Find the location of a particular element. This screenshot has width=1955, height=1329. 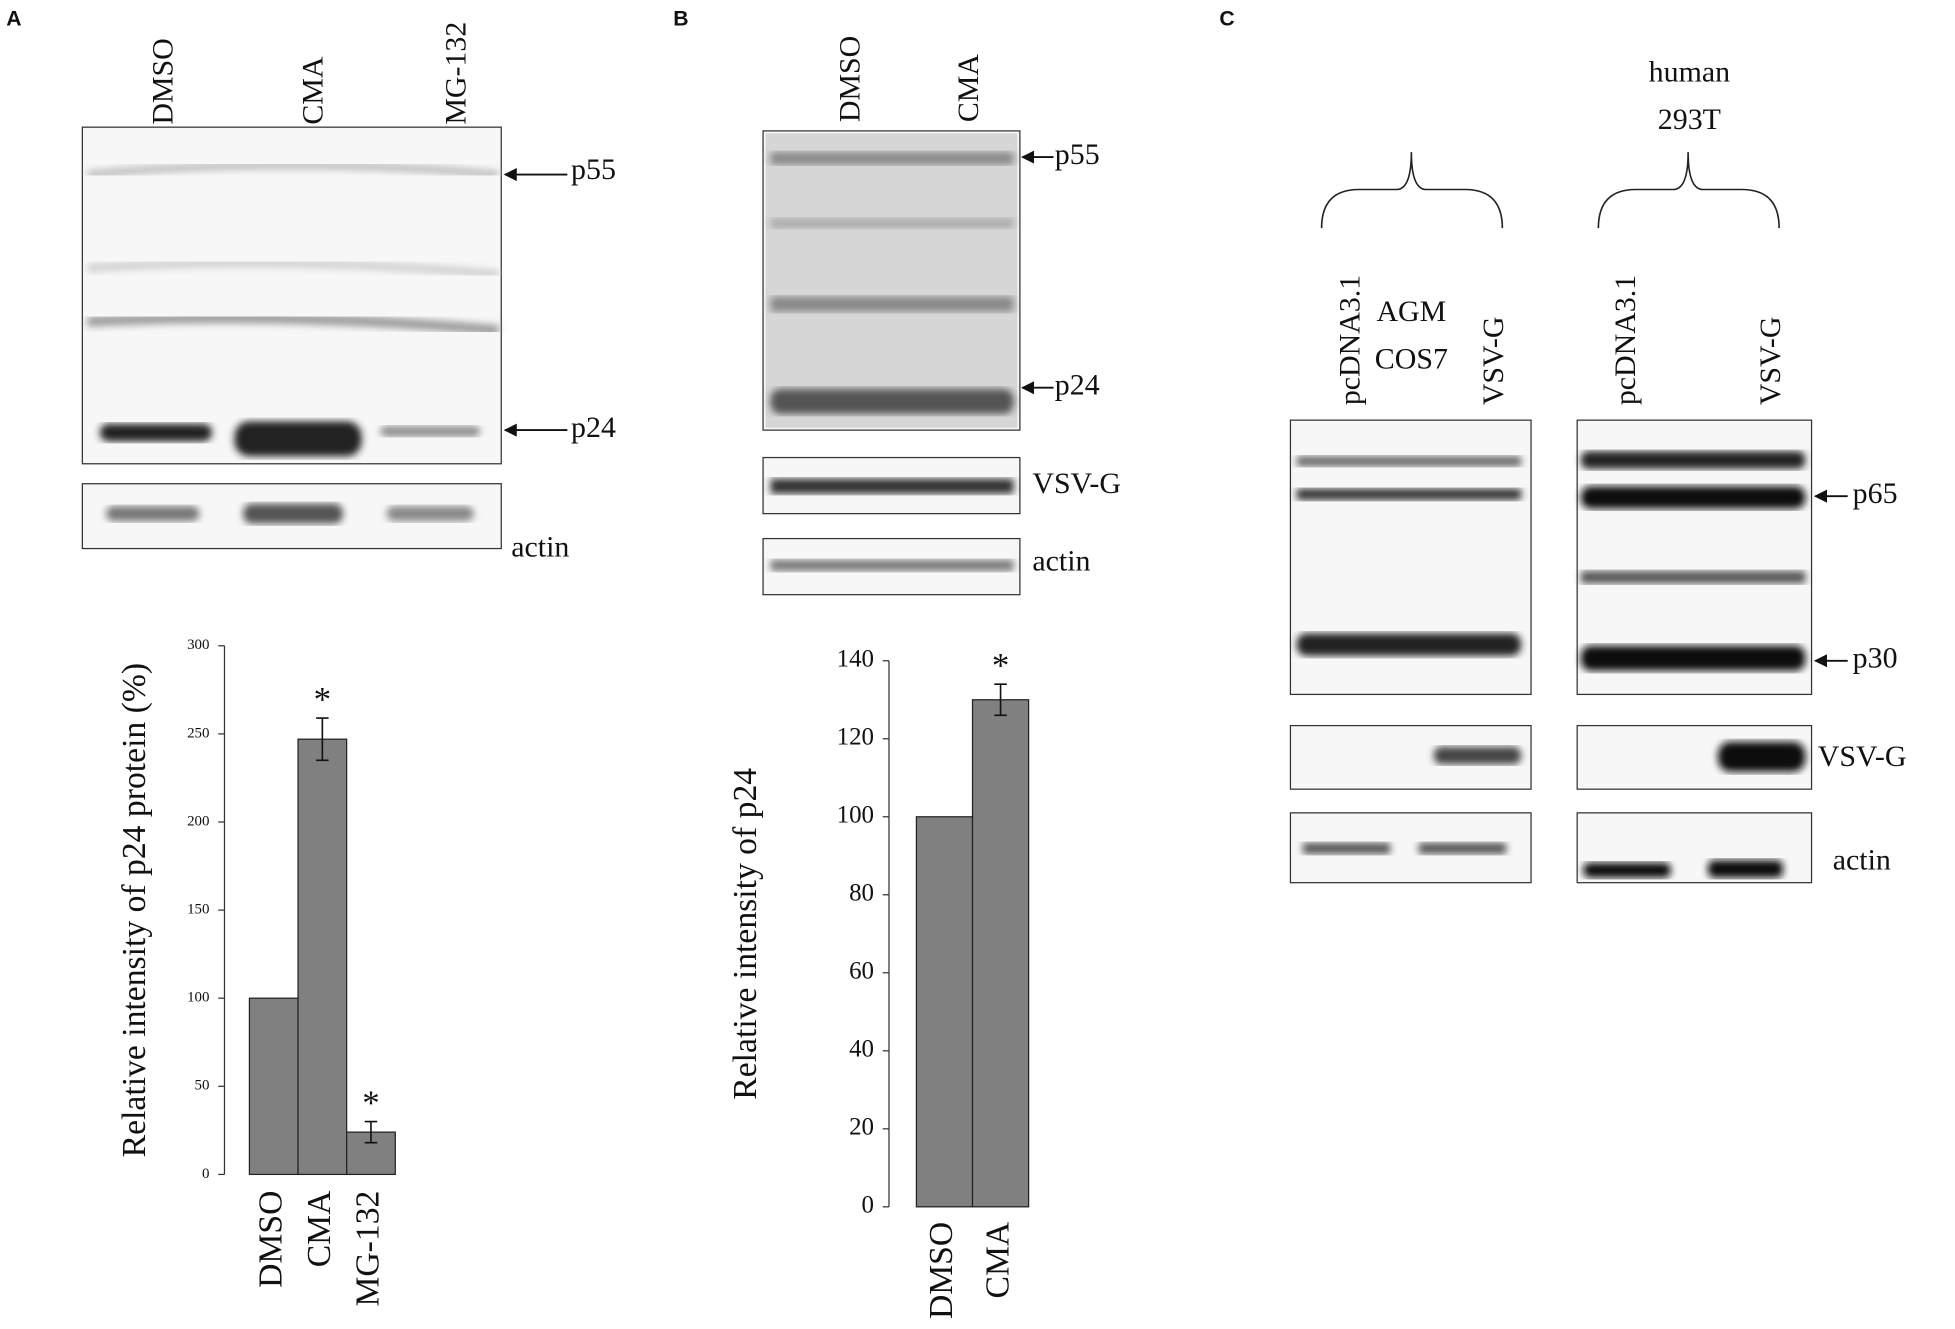

y-tick-label: 140 is located at coordinates (855, 658).